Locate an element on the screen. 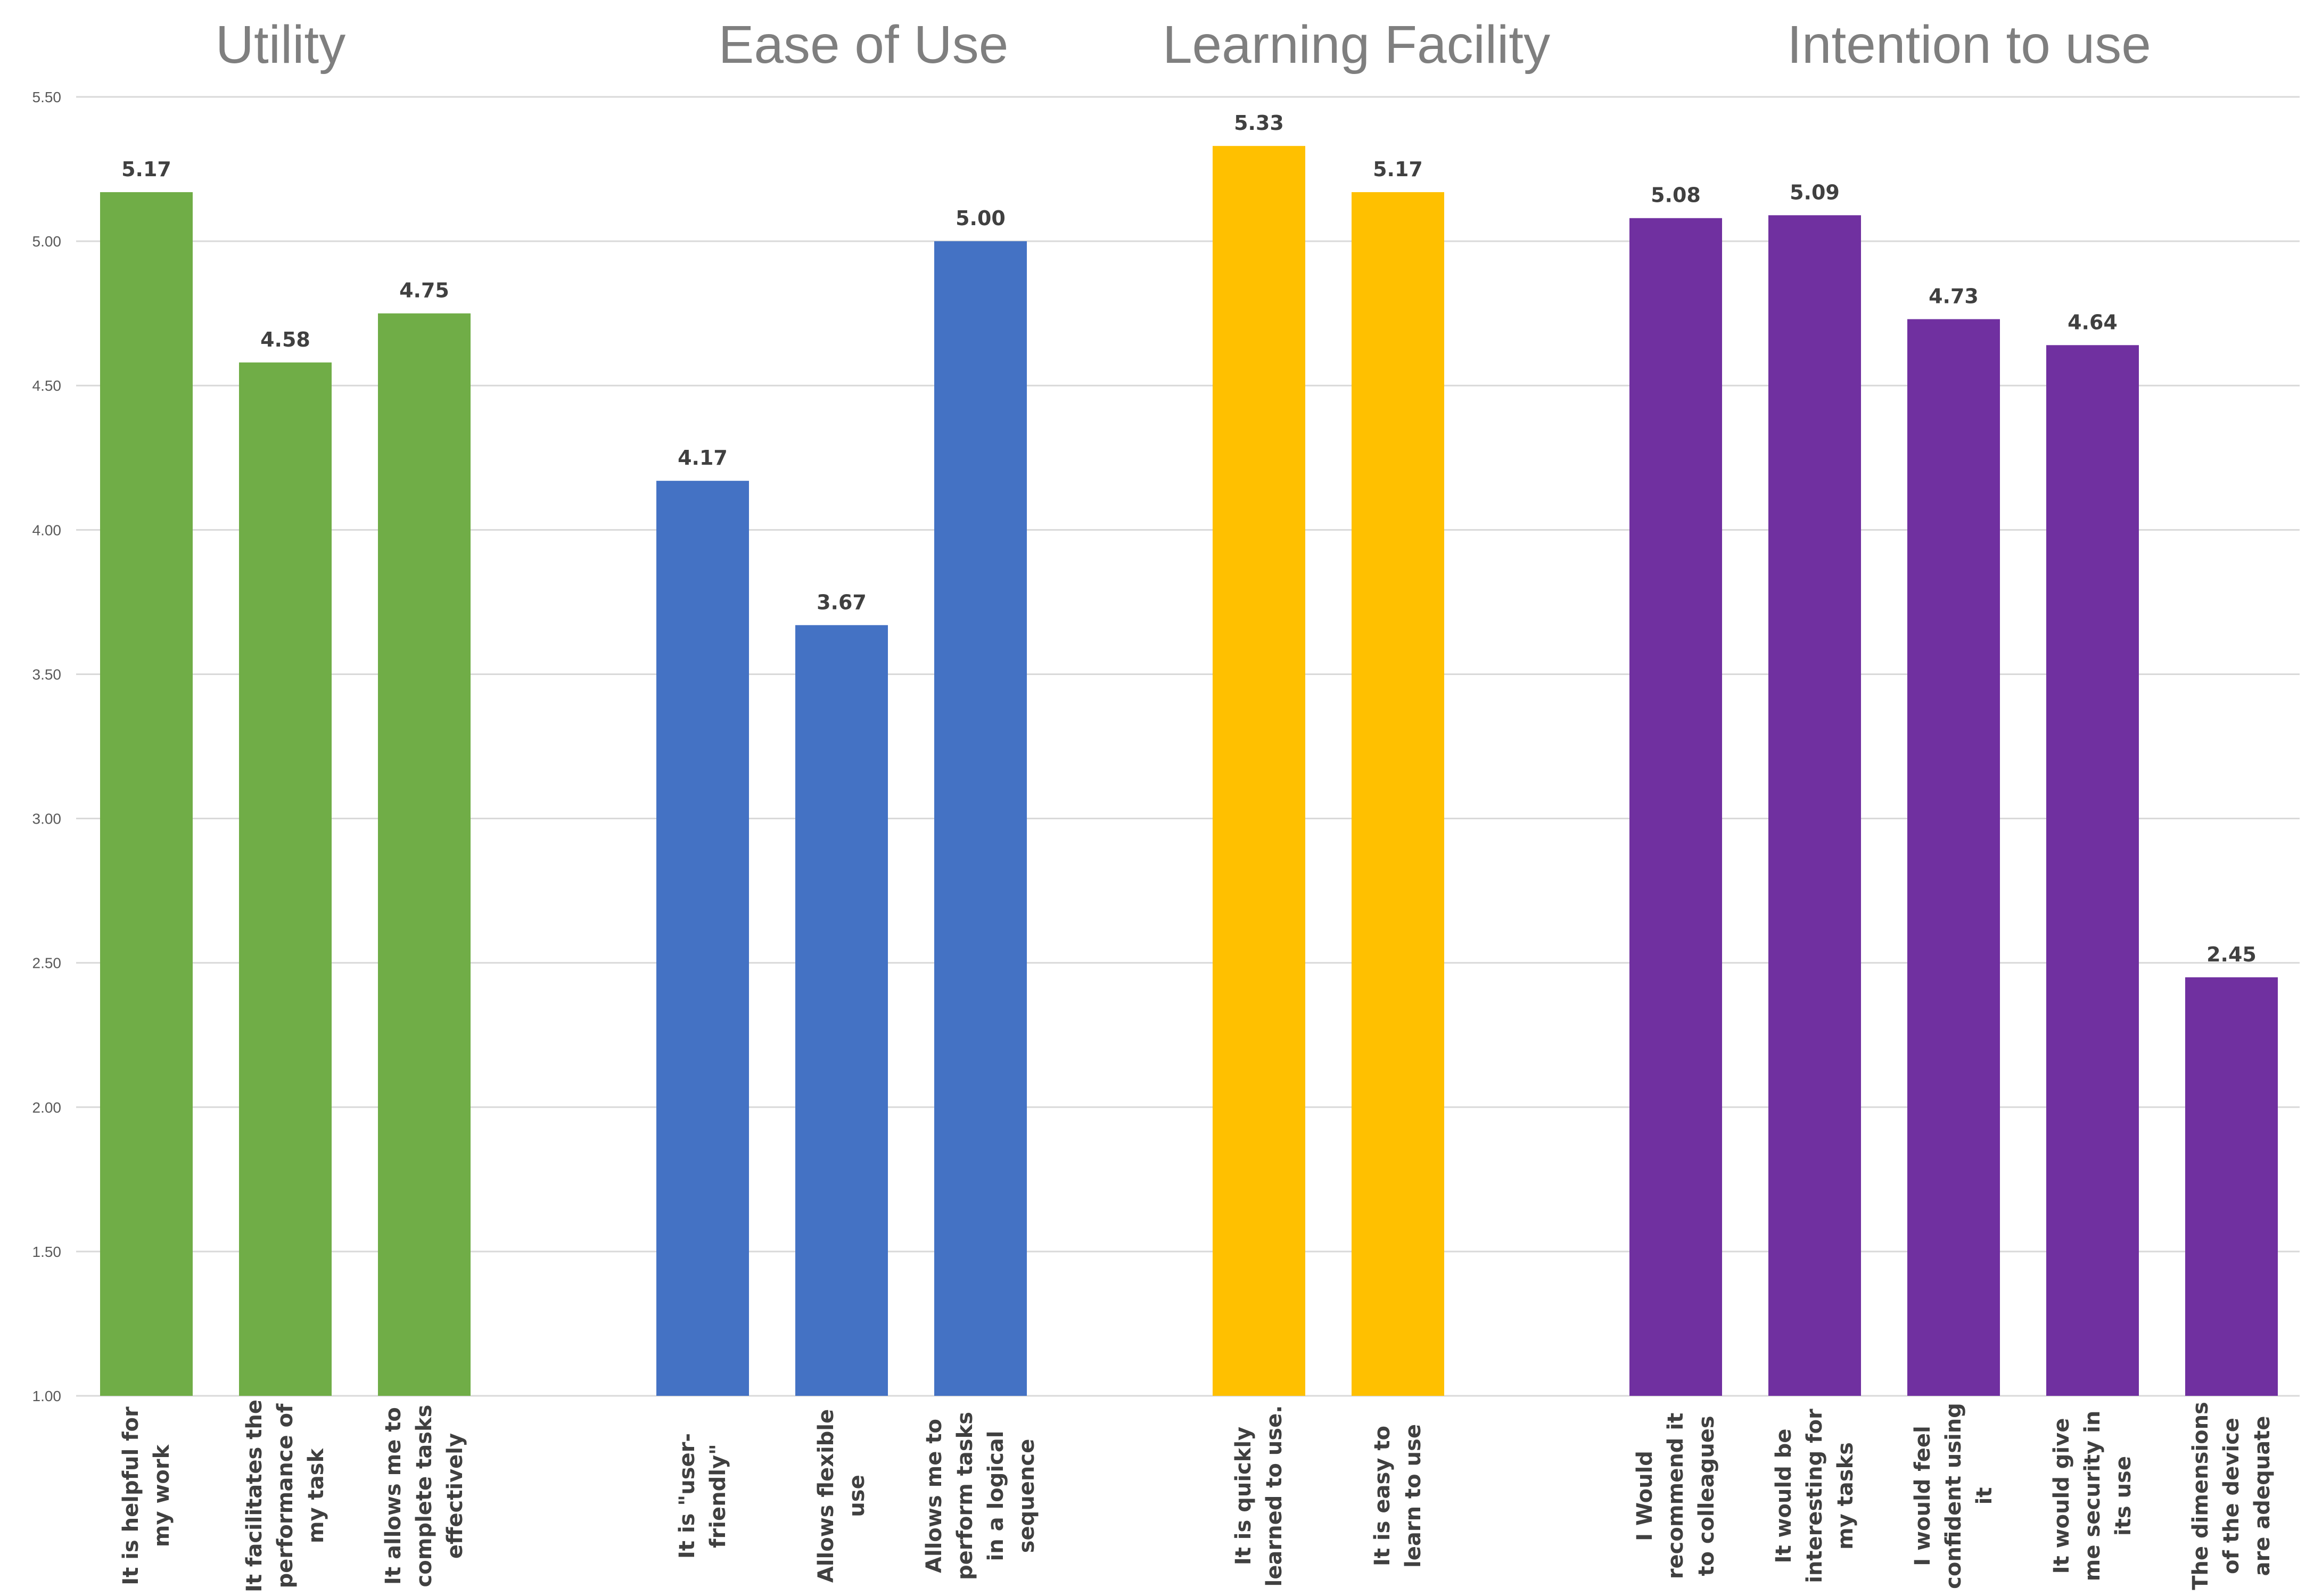 This screenshot has height=1596, width=2314. category-label-line: of the device is located at coordinates (2231, 1496).